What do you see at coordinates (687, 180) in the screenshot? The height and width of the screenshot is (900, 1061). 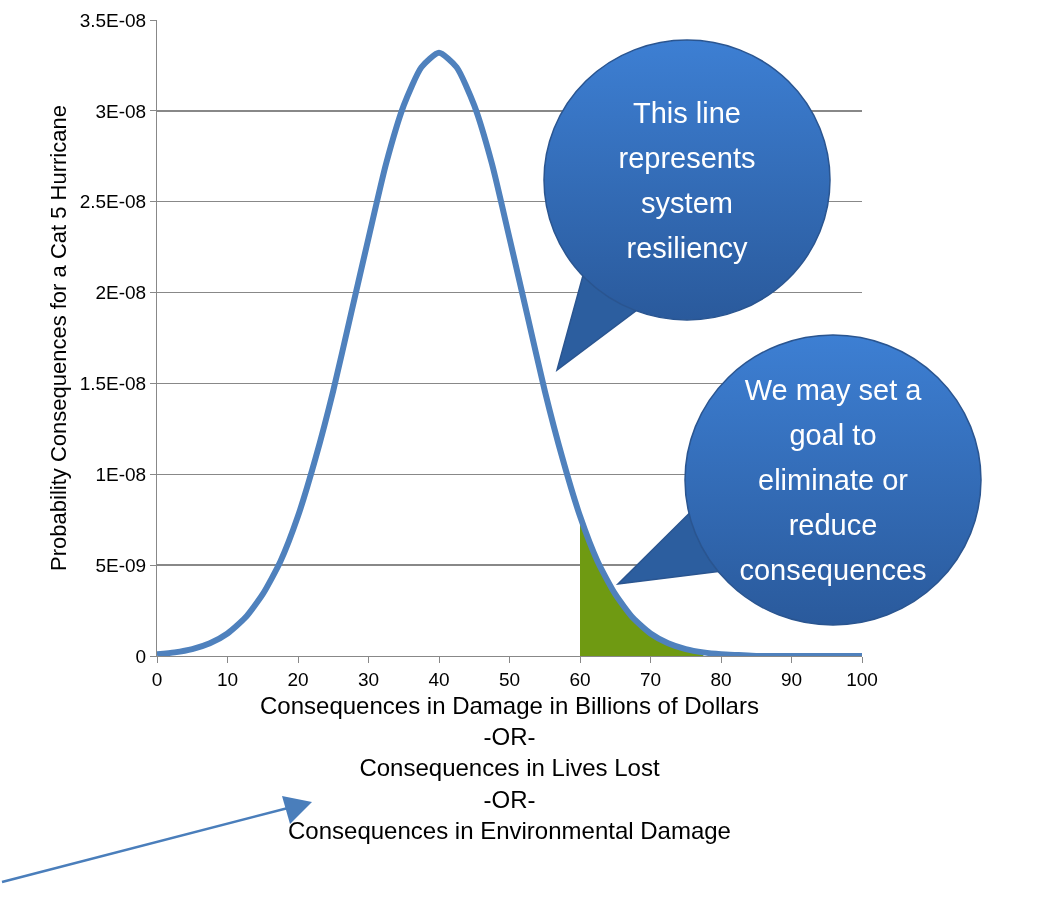 I see `annotation: This line represents system resiliency` at bounding box center [687, 180].